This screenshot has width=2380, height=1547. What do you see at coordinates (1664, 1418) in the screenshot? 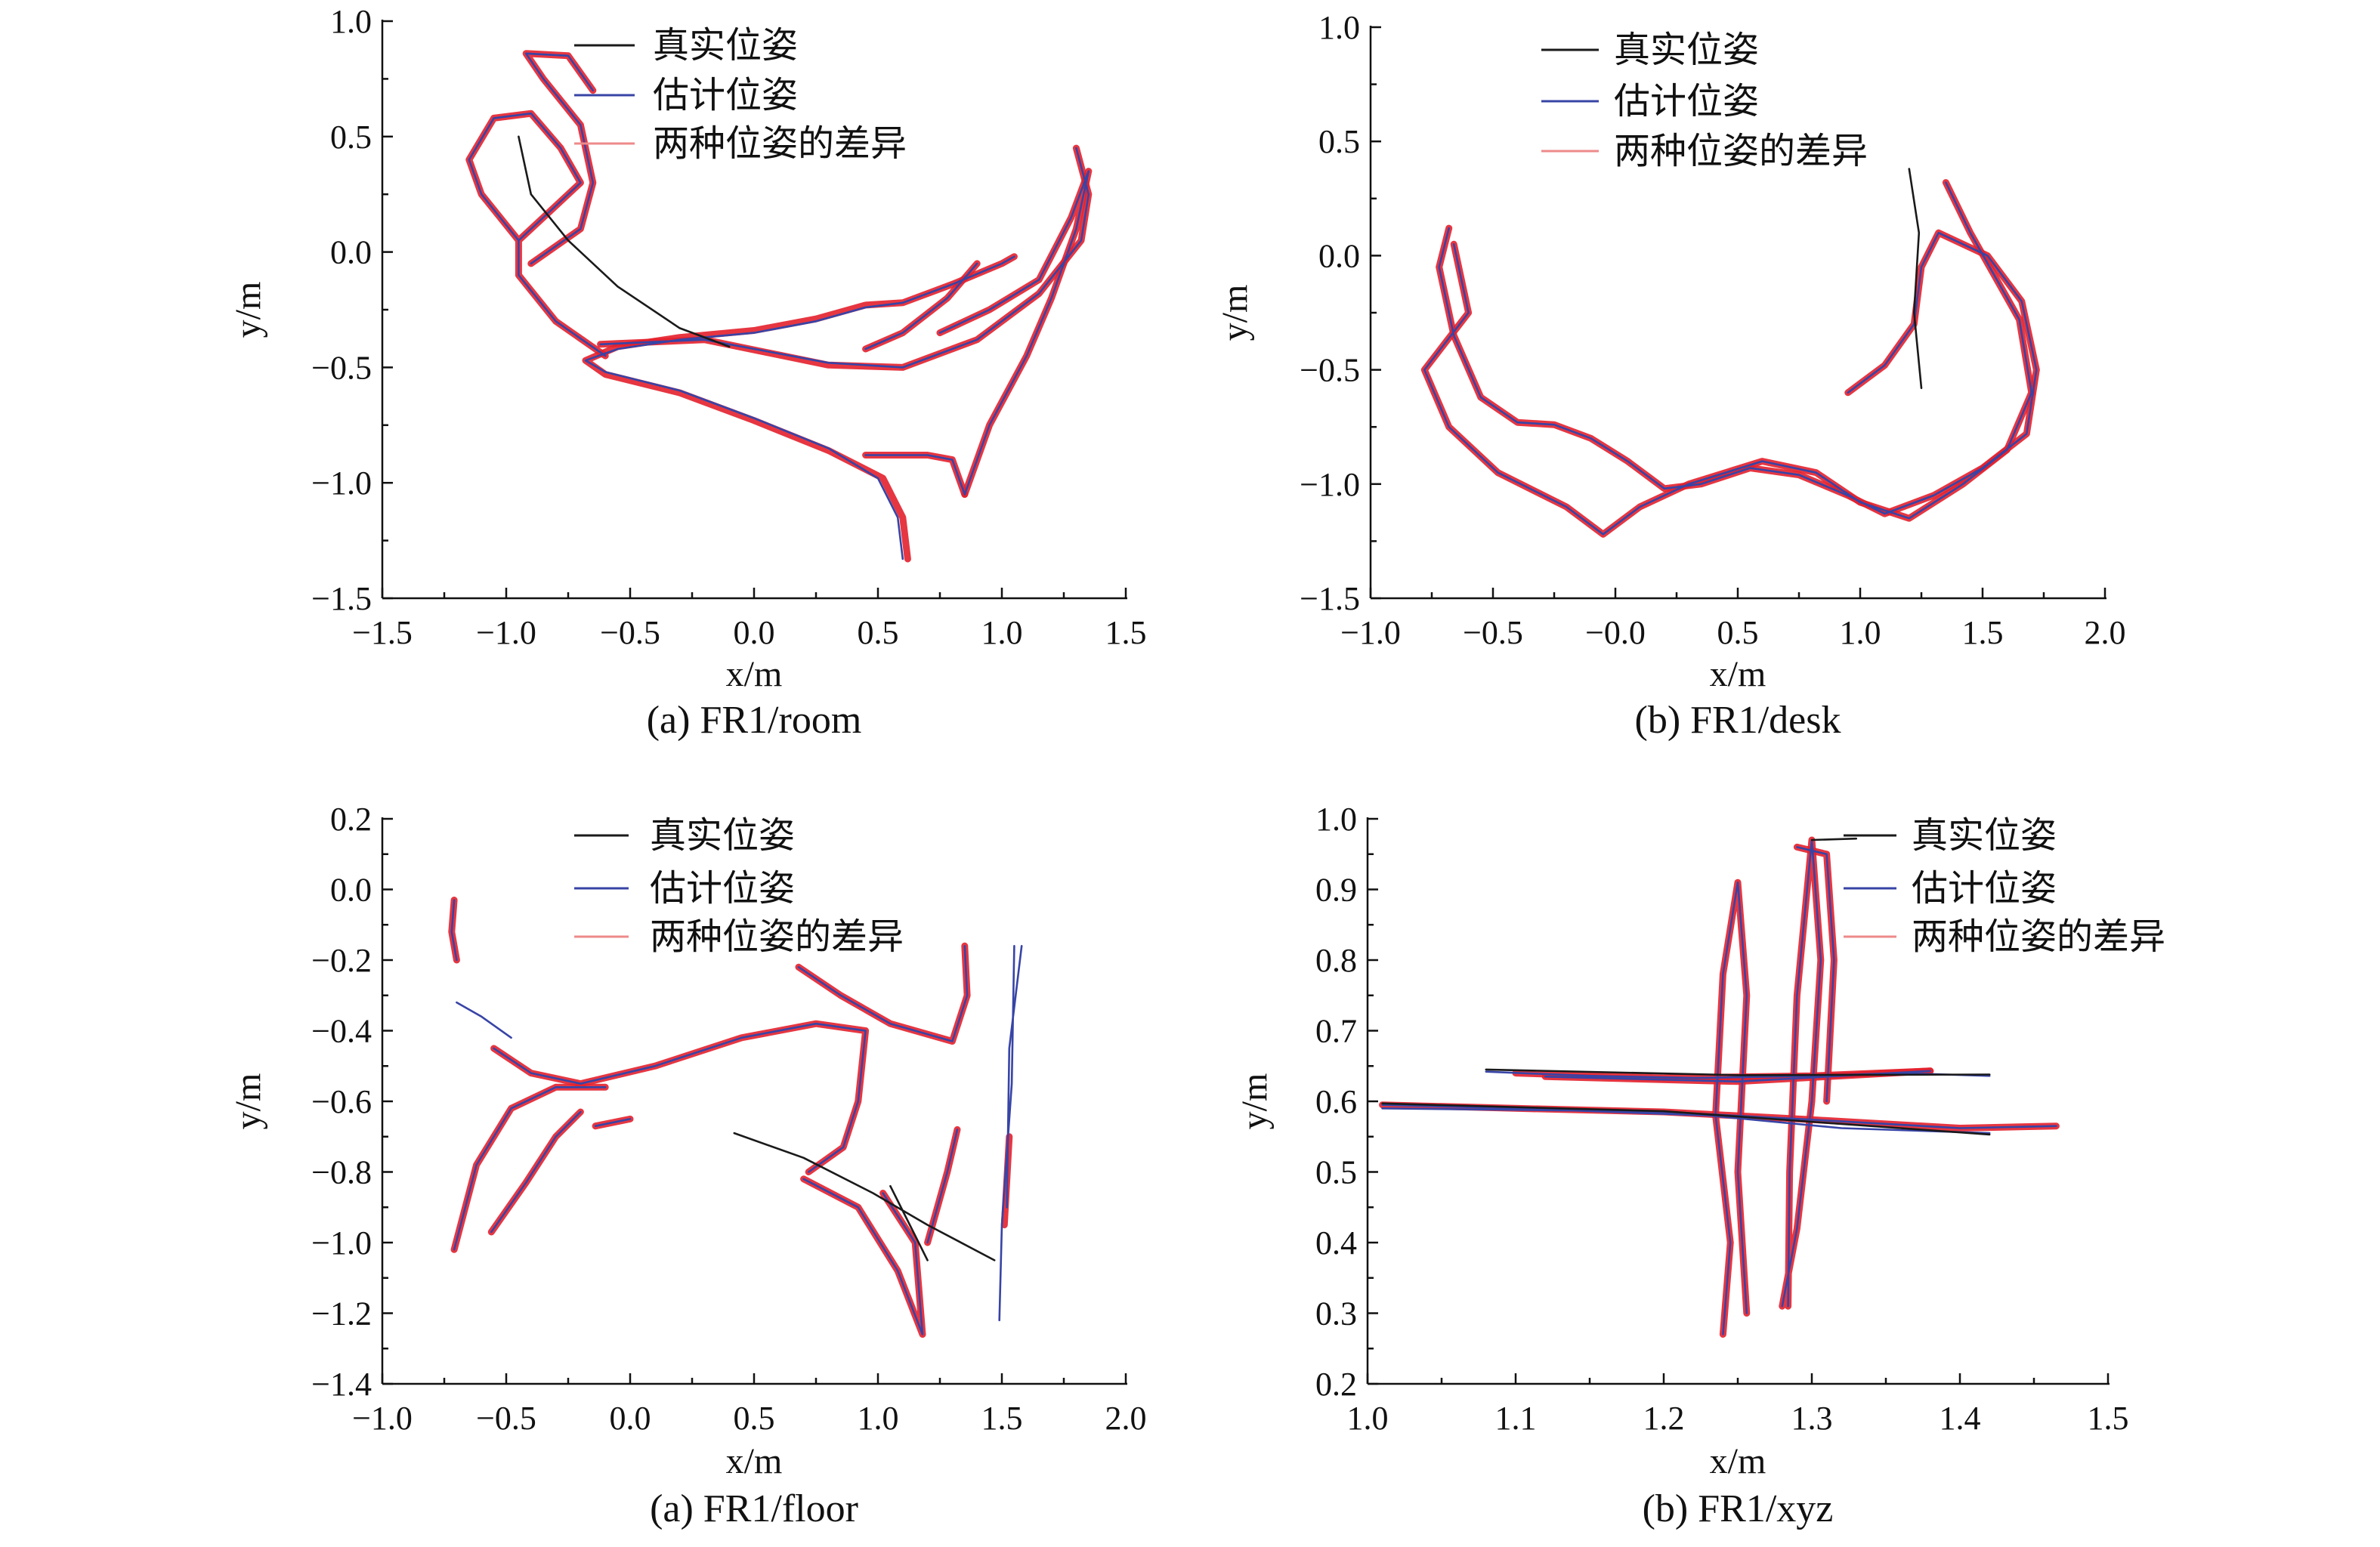
I see `x-tick-label: 1.2` at bounding box center [1664, 1418].